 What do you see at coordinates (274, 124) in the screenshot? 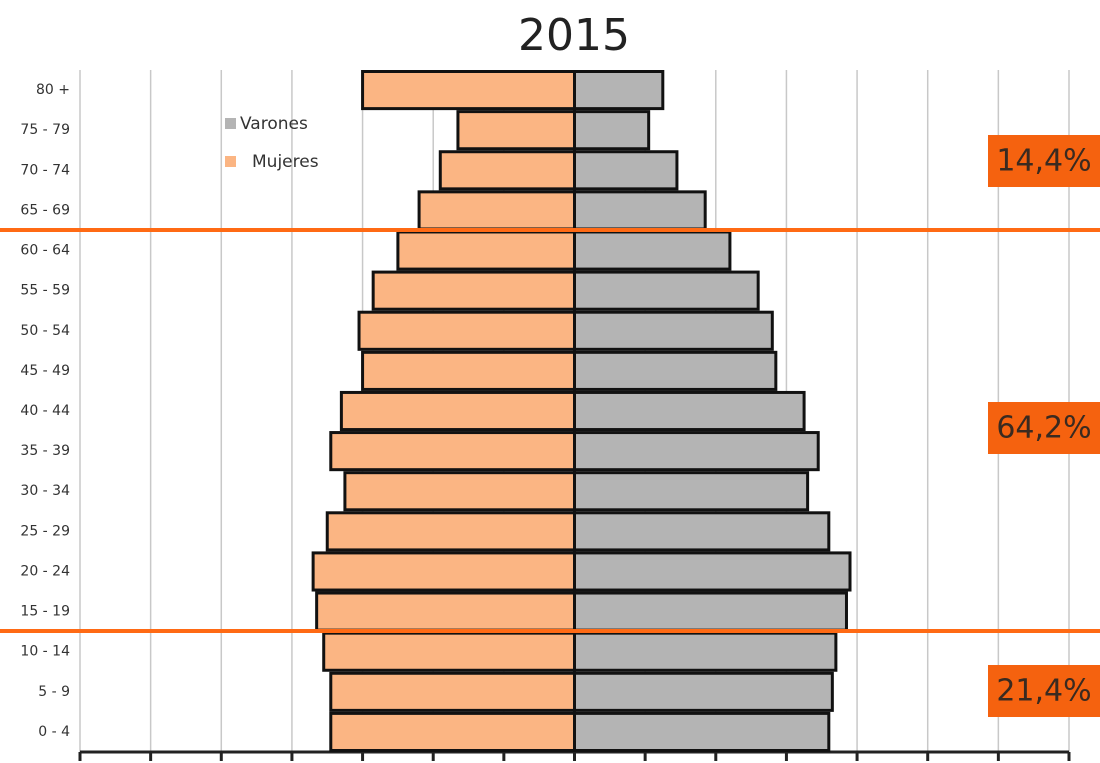
I see `legend-label: Varones` at bounding box center [274, 124].